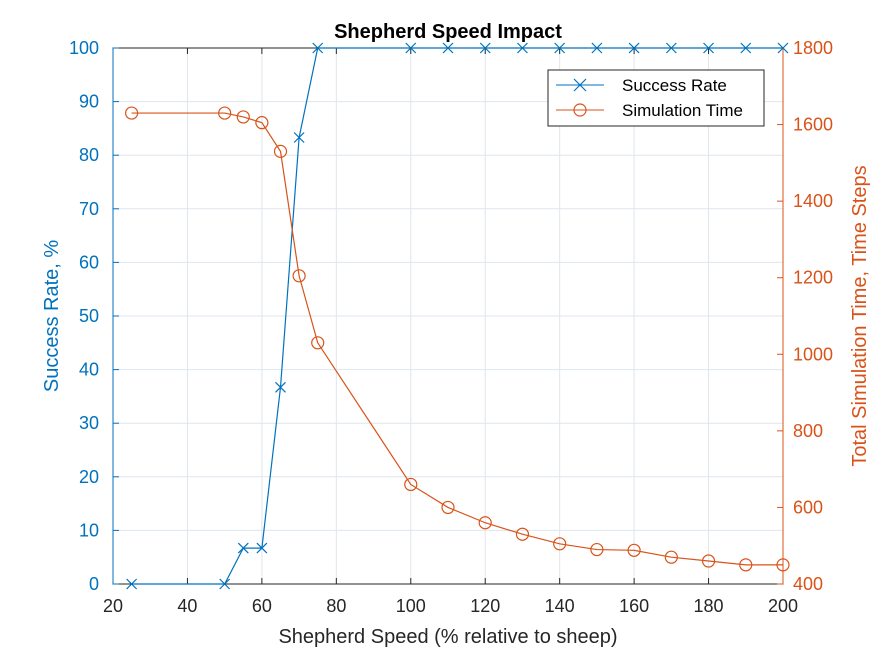  What do you see at coordinates (709, 606) in the screenshot?
I see `x-tick-label: 180` at bounding box center [709, 606].